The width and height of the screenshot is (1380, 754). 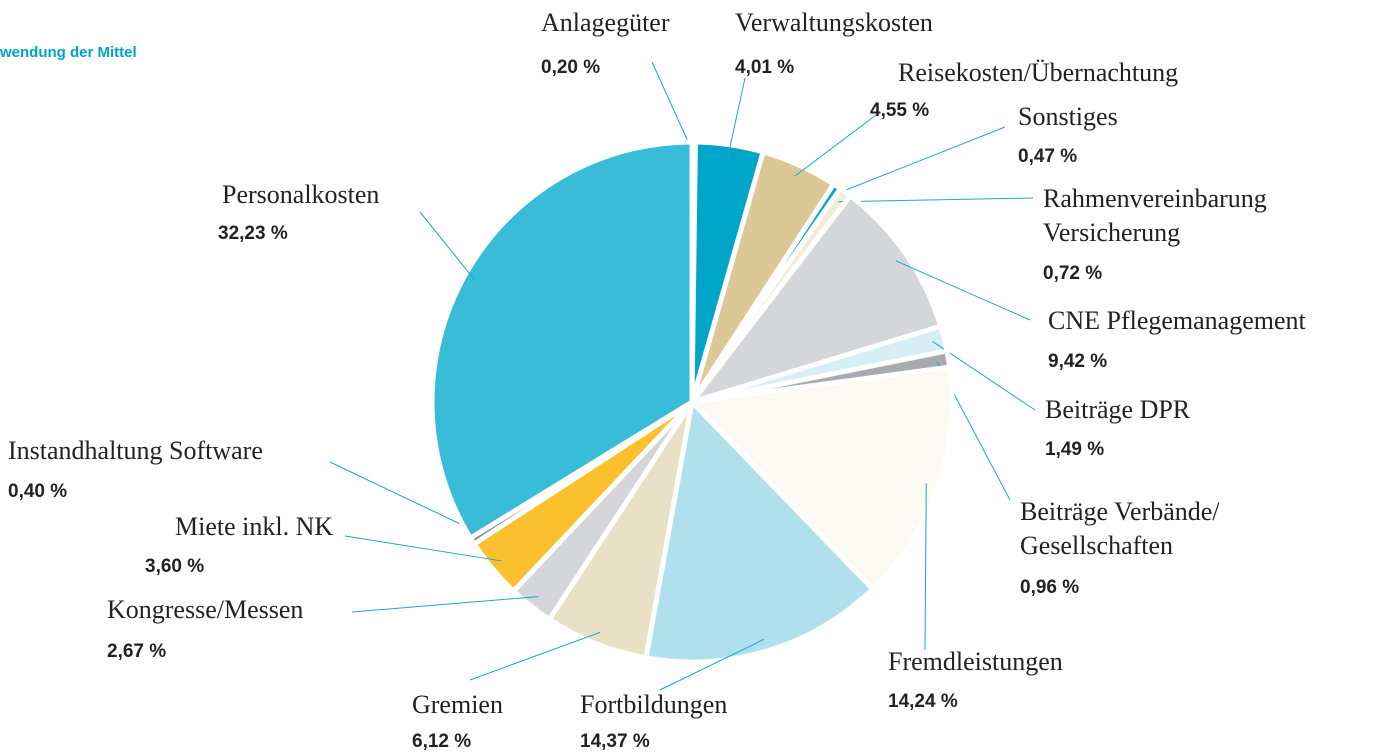 I want to click on slice-label: Kongresse/Messen, so click(x=205, y=609).